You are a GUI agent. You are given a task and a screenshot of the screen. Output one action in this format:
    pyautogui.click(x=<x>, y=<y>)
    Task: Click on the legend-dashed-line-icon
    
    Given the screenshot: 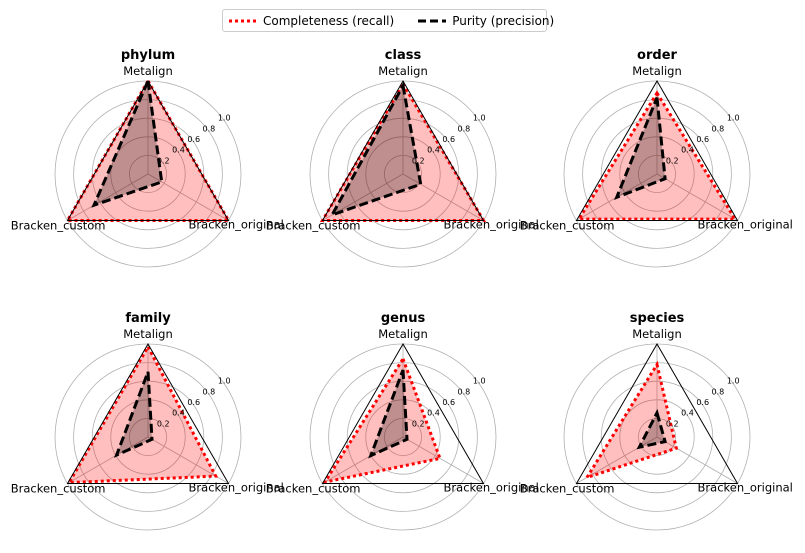 What is the action you would take?
    pyautogui.click(x=432, y=20)
    